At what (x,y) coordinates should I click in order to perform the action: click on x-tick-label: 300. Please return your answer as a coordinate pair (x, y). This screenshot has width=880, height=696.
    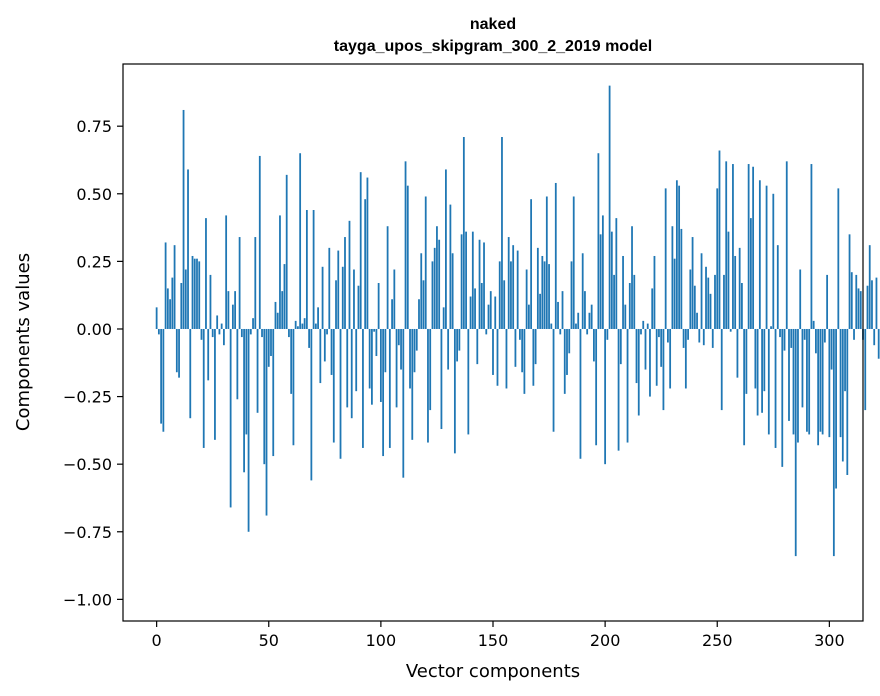
    Looking at the image, I should click on (829, 640).